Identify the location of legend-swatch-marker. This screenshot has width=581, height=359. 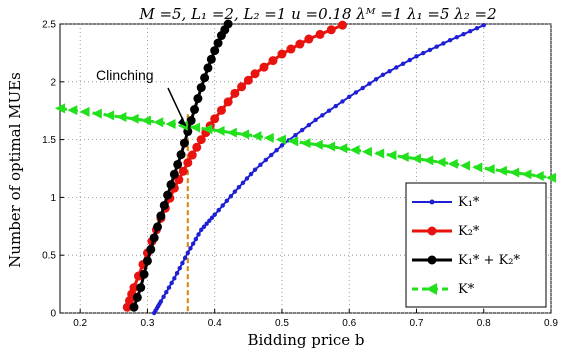
(432, 202).